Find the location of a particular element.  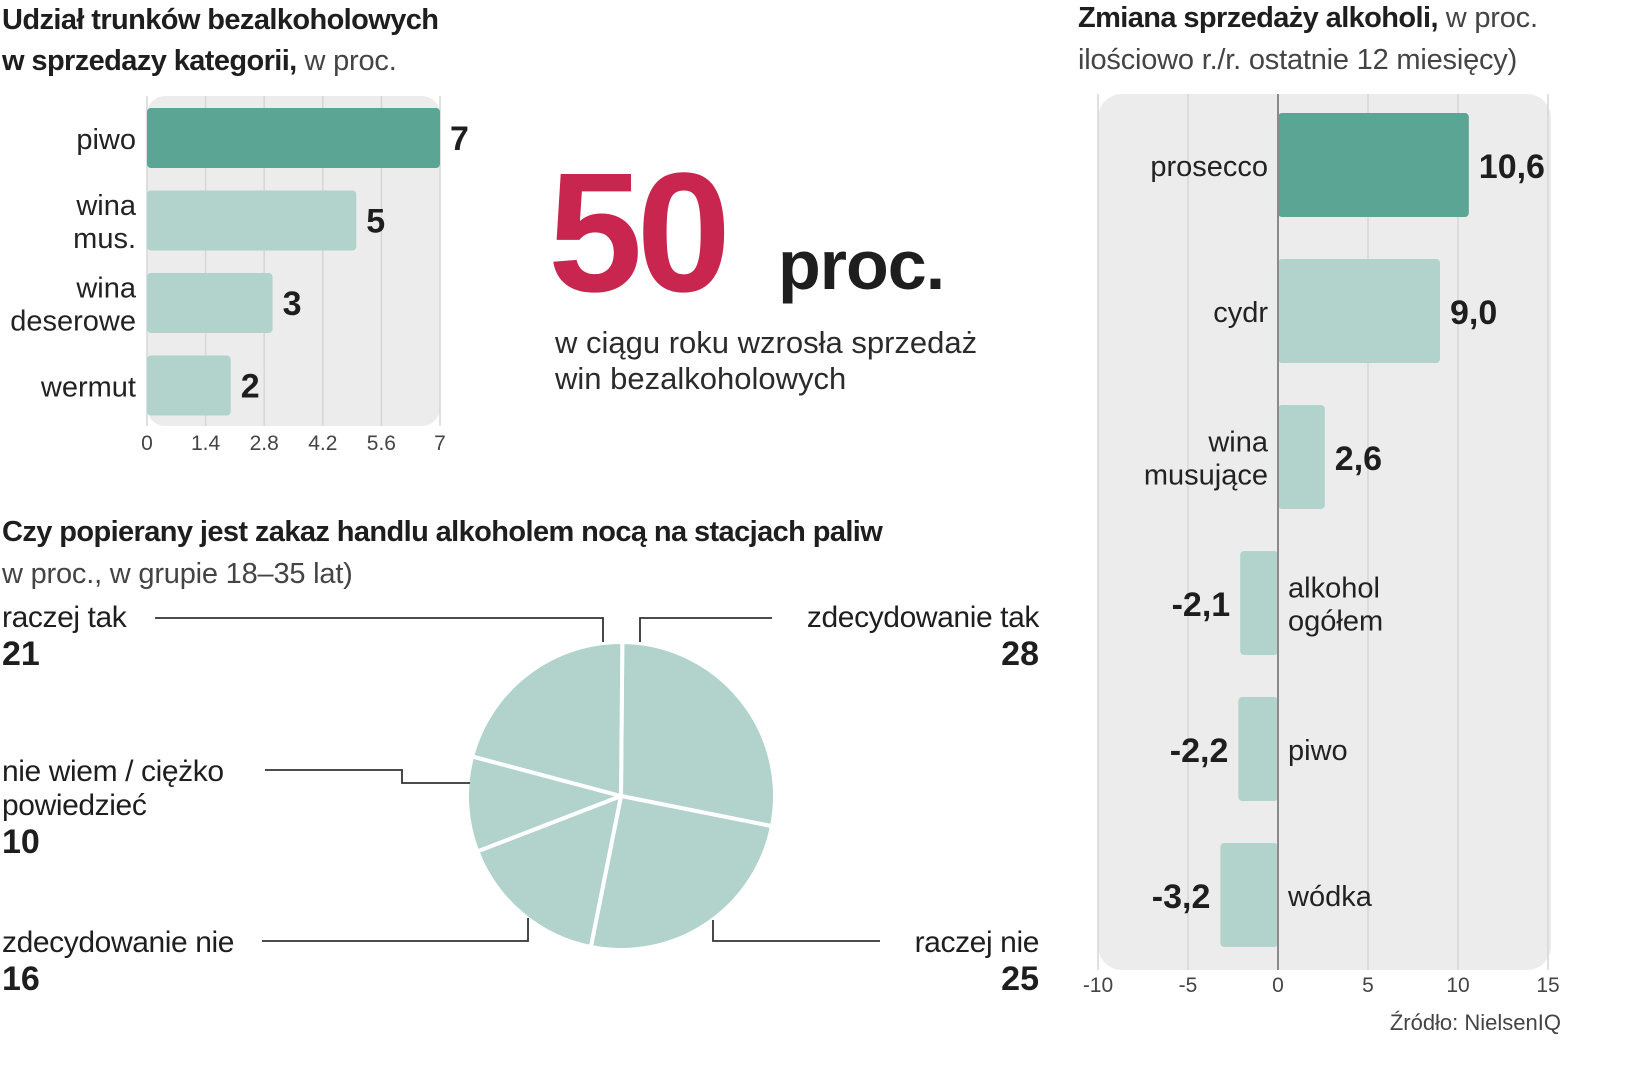

right-category-label: prosecco is located at coordinates (1209, 167).